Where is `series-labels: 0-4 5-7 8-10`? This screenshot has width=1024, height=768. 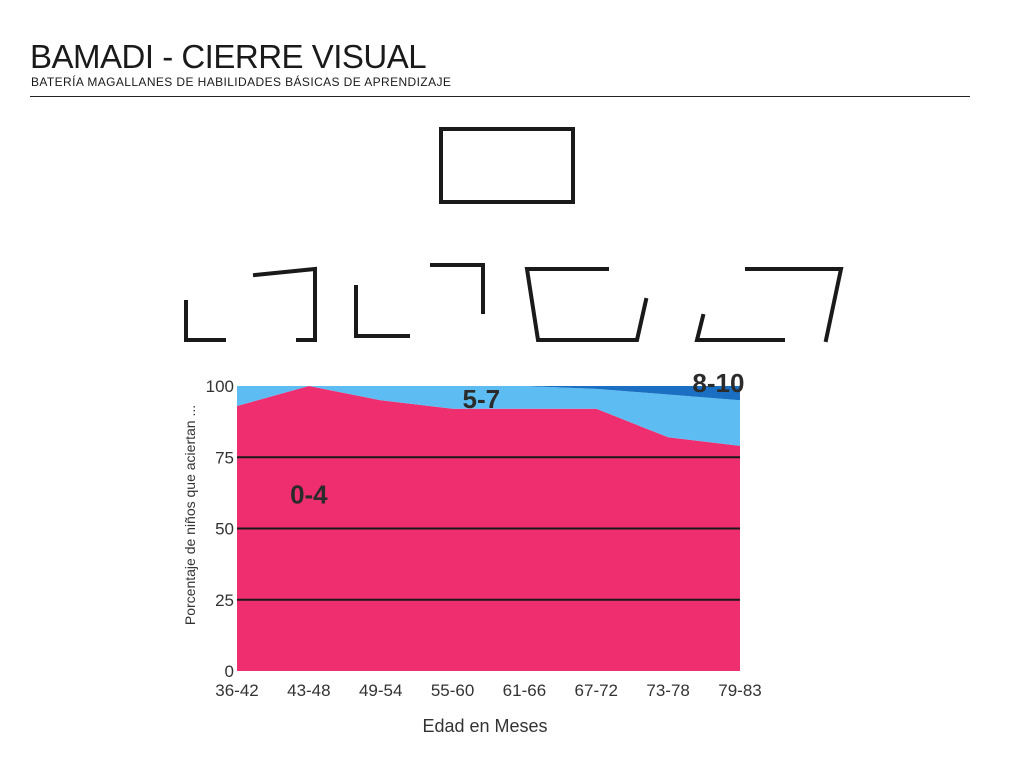 series-labels: 0-4 5-7 8-10 is located at coordinates (517, 438).